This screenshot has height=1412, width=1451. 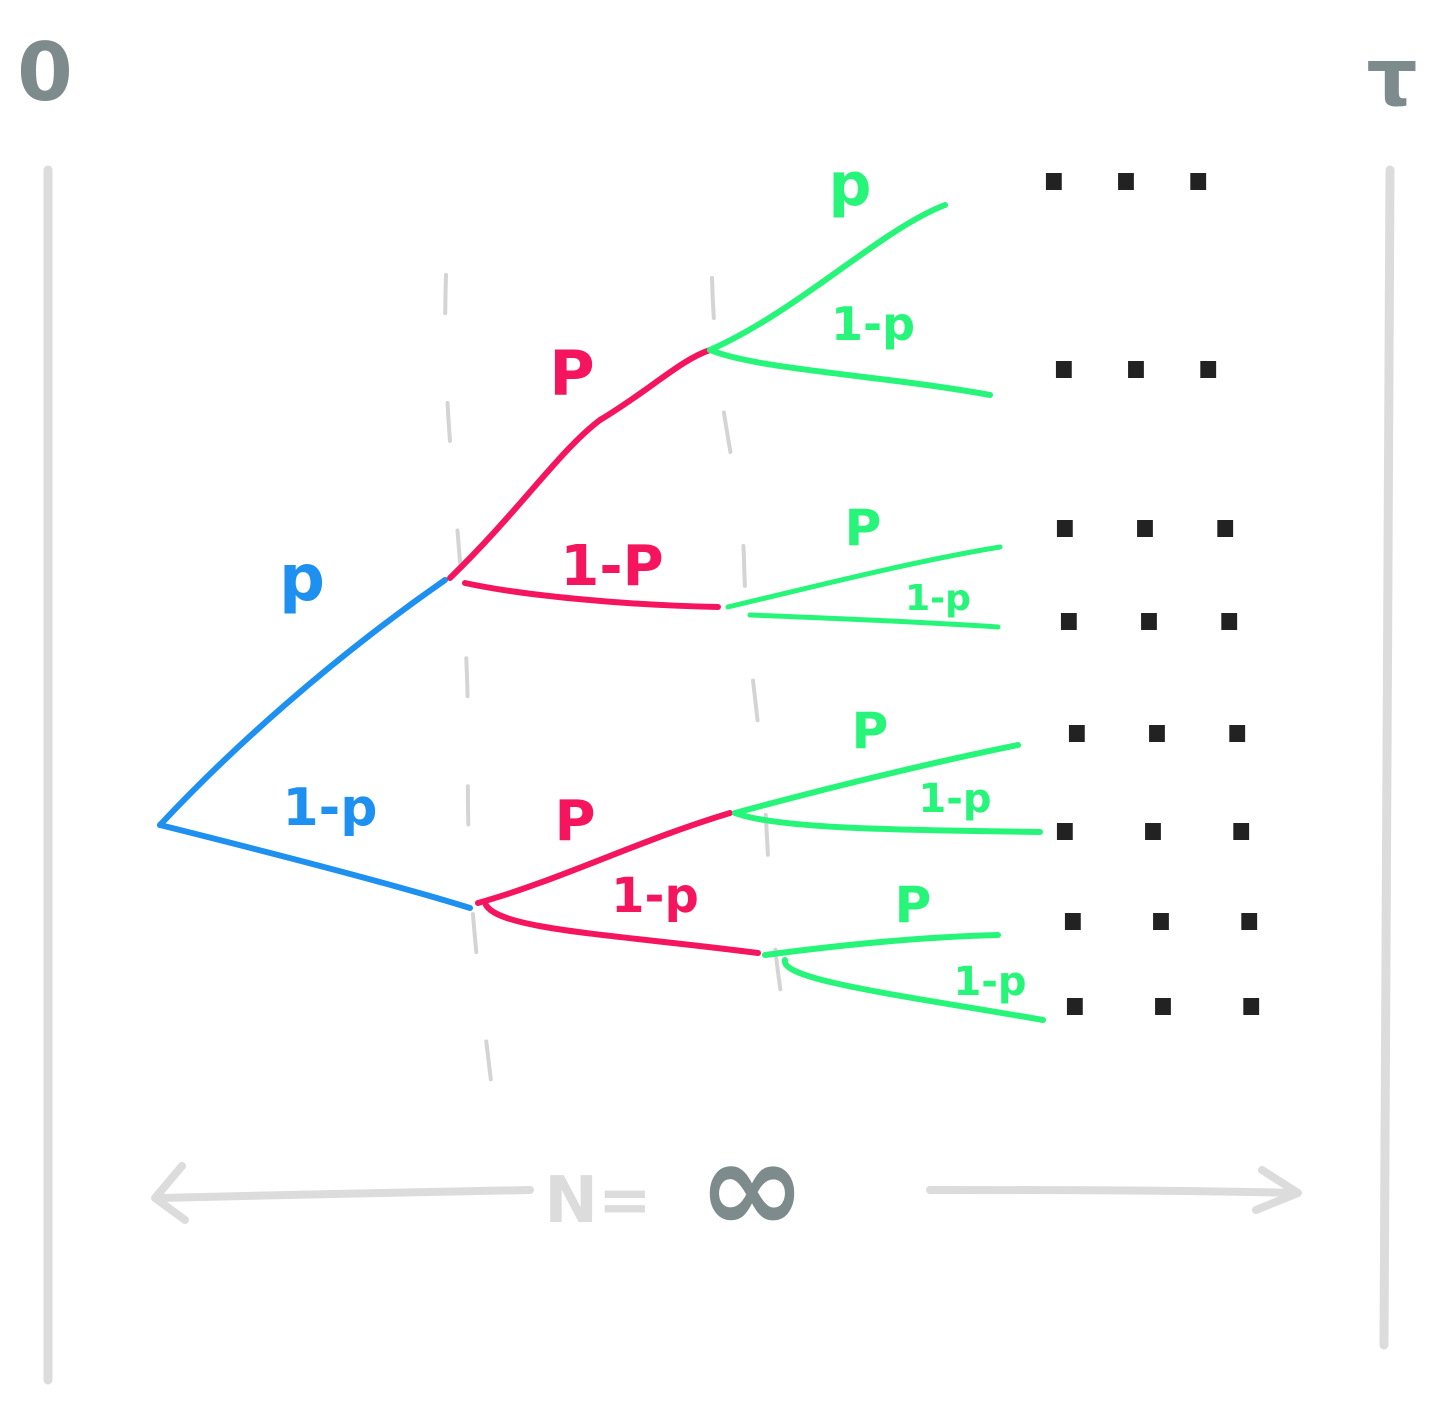 I want to click on label-l2a-up: P, so click(x=571, y=373).